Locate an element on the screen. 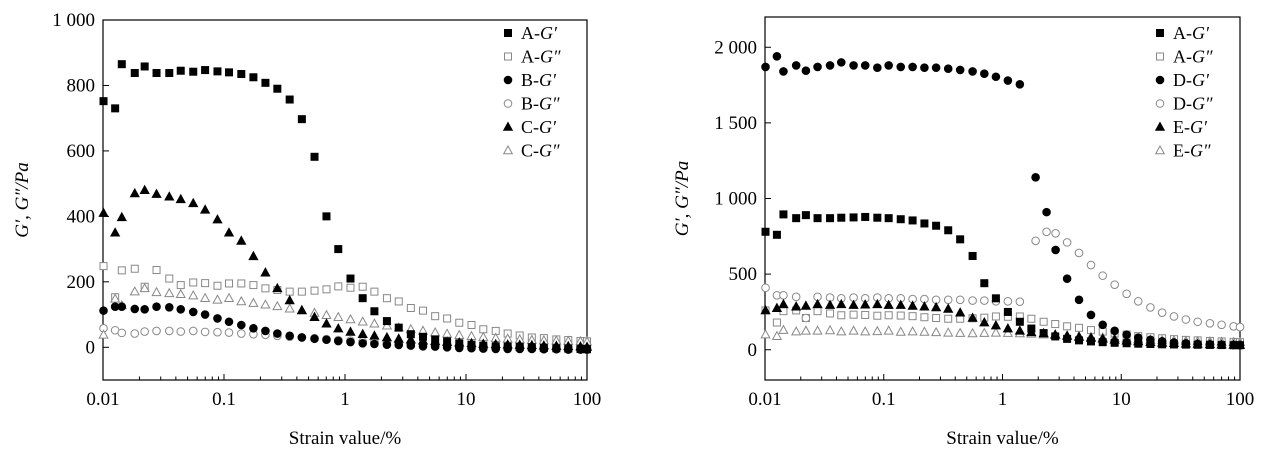 Image resolution: width=1267 pixels, height=453 pixels. series-a-gprime is located at coordinates (1002, 280).